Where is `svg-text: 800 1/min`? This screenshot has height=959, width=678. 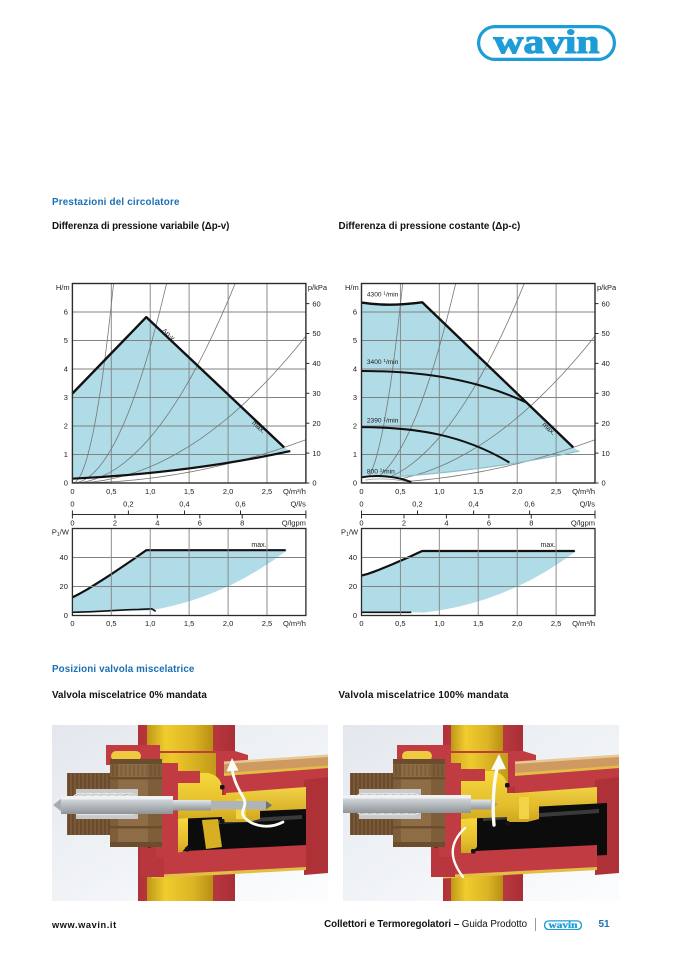
svg-text: 800 1/min is located at coordinates (381, 472).